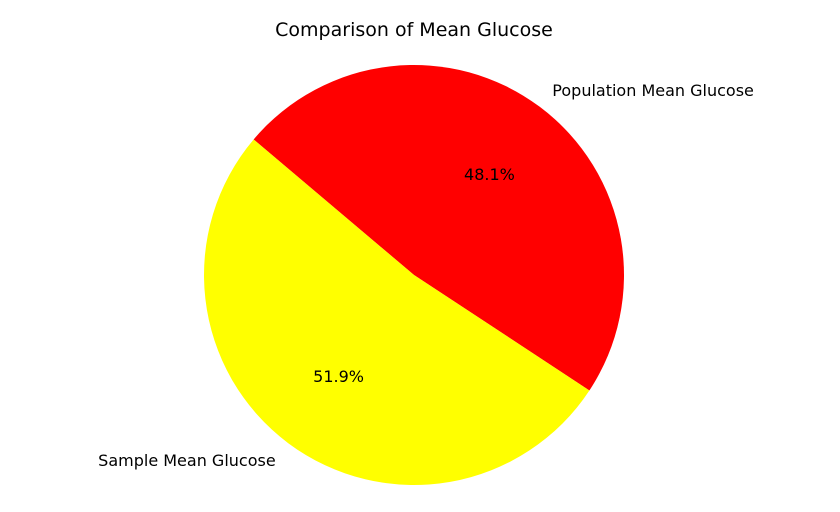  I want to click on pie-category-label-1: Population Mean Glucose, so click(653, 90).